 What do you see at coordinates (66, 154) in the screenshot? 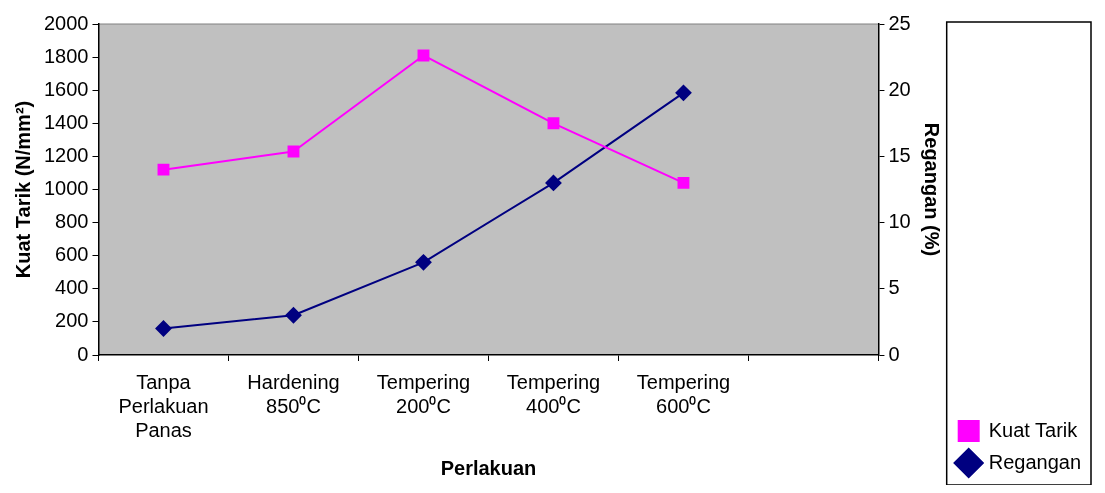
I see `y-tick-label: 1200` at bounding box center [66, 154].